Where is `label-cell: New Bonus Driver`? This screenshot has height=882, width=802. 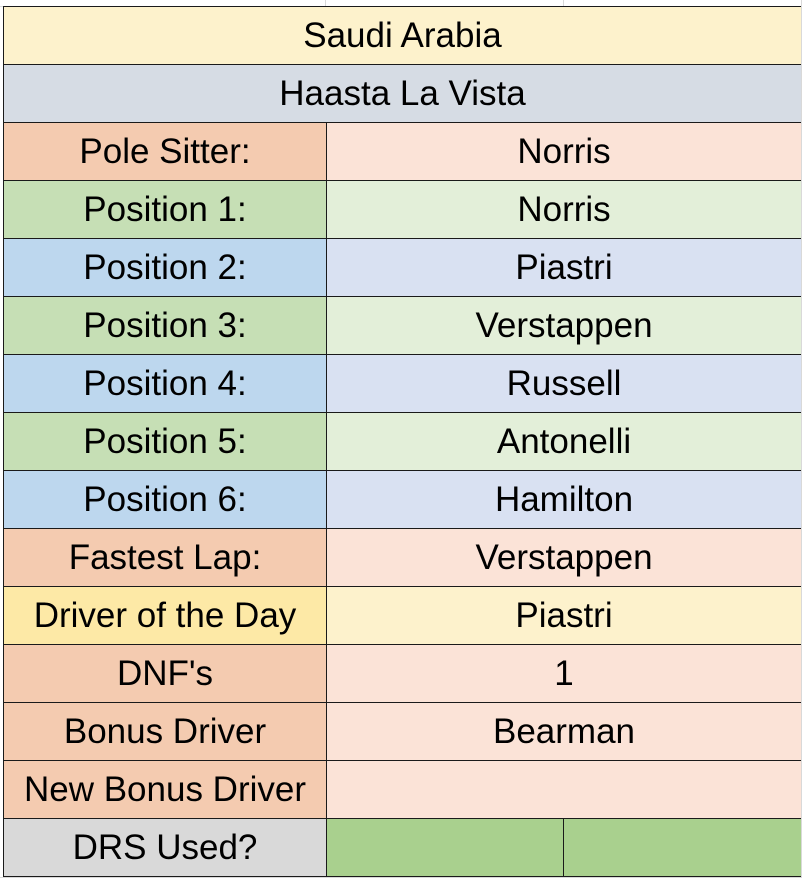
label-cell: New Bonus Driver is located at coordinates (165, 789).